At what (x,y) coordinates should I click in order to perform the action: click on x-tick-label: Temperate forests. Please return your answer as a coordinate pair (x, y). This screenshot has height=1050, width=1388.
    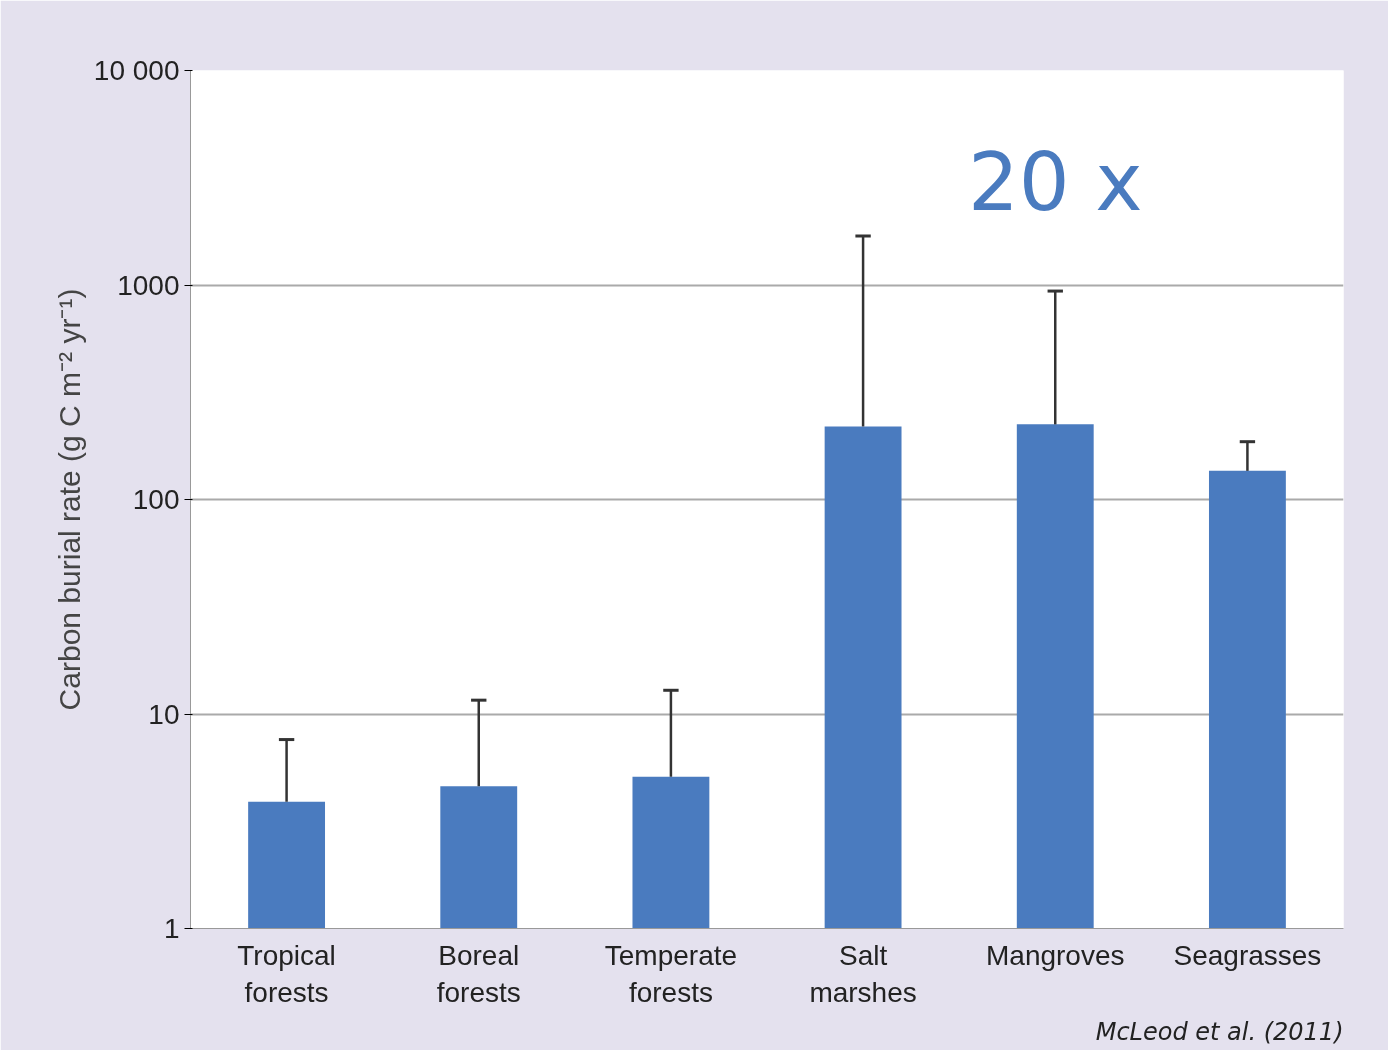
    Looking at the image, I should click on (671, 973).